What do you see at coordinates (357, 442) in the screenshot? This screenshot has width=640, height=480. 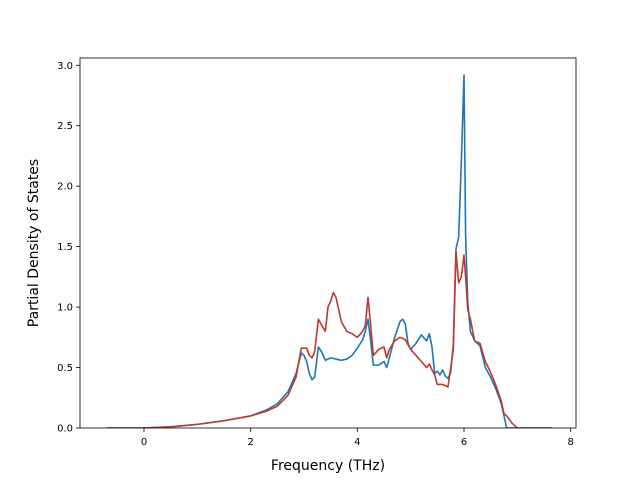 I see `x-tick-label: 4` at bounding box center [357, 442].